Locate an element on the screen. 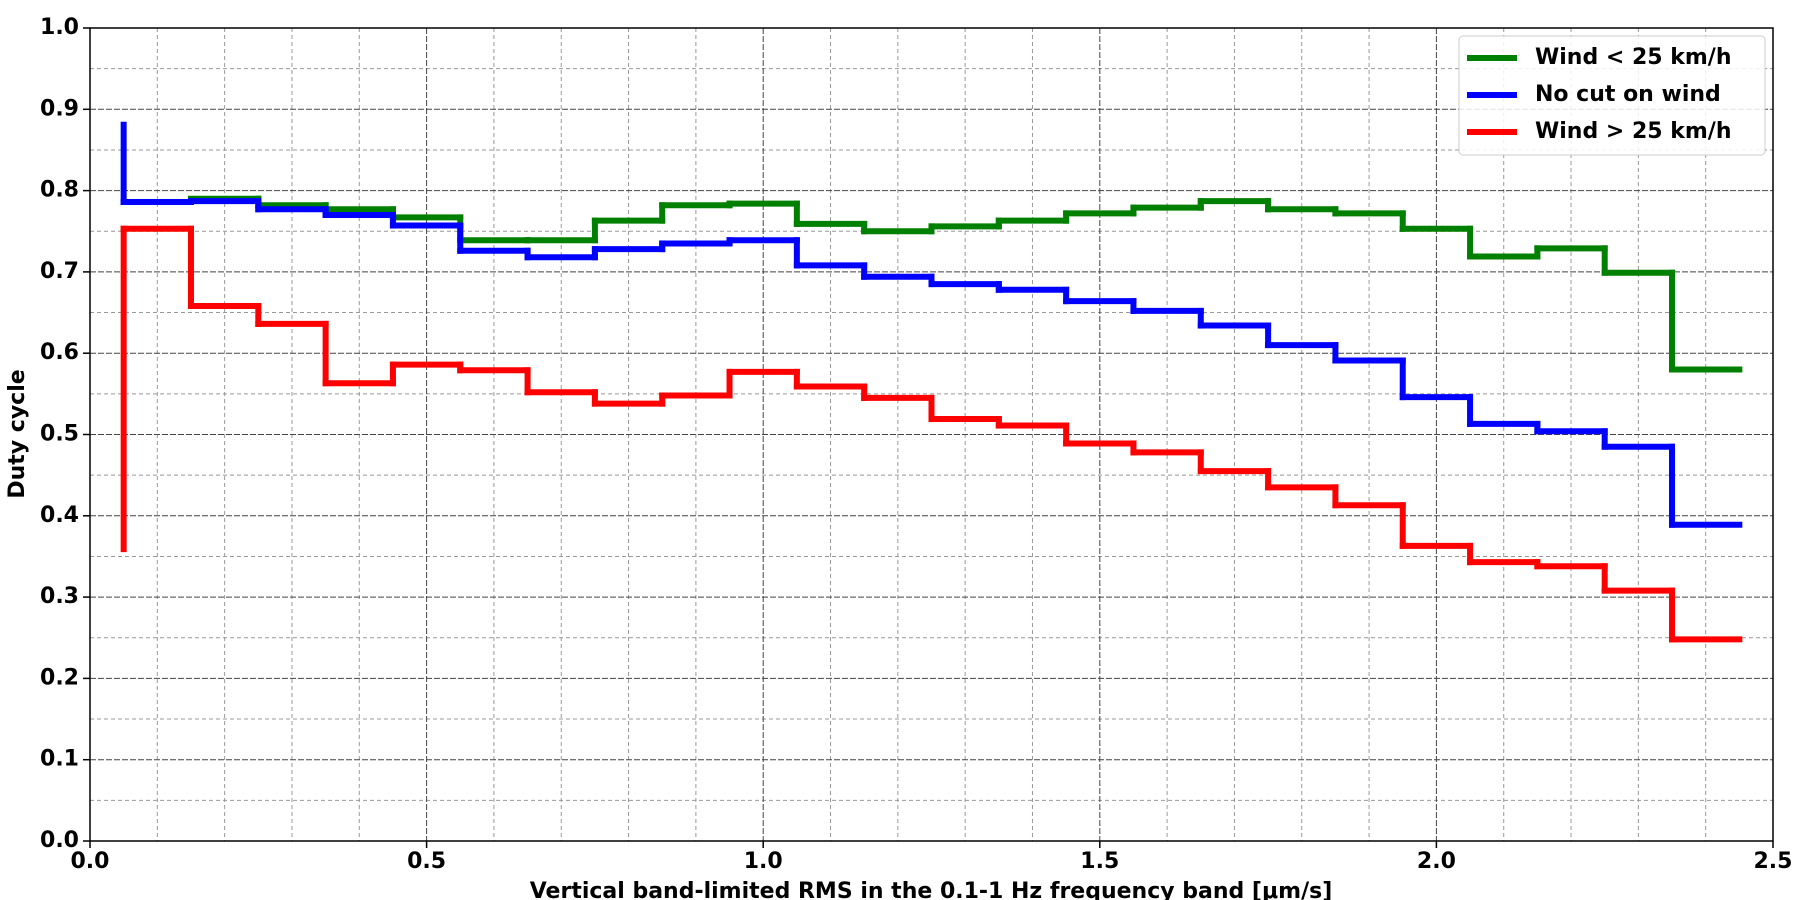  x-tick-label: 2.0 is located at coordinates (1436, 861).